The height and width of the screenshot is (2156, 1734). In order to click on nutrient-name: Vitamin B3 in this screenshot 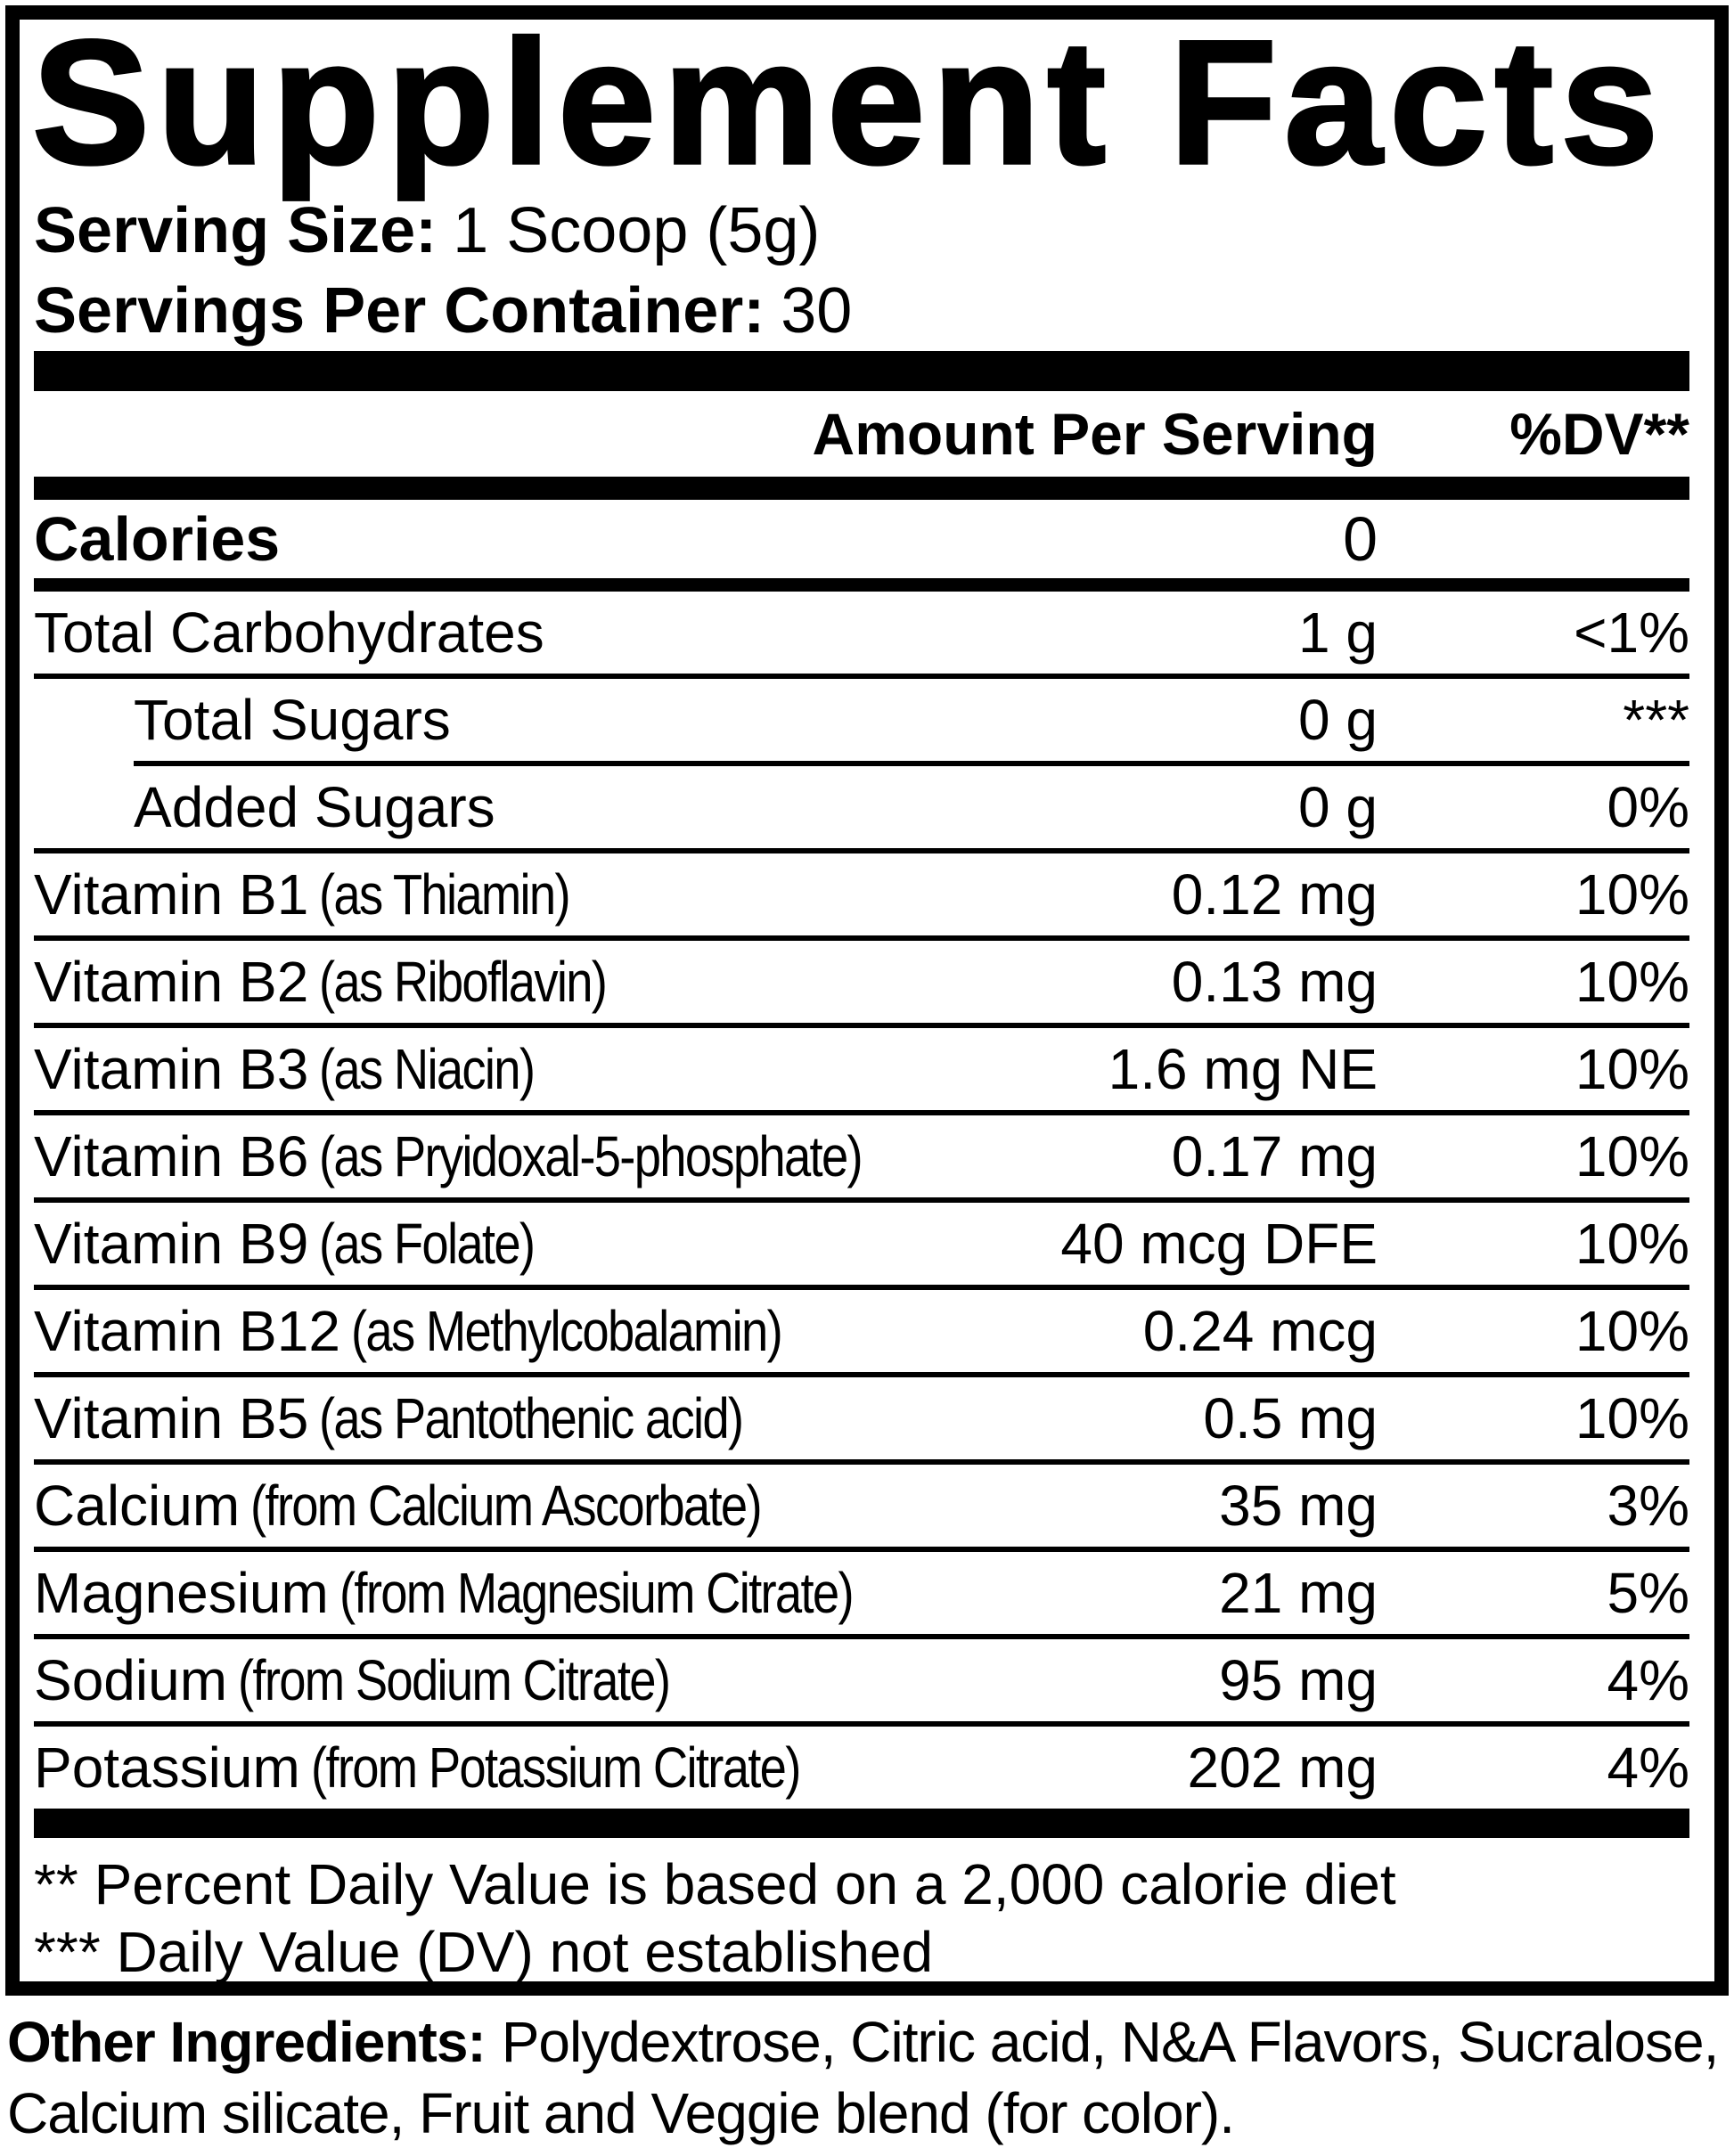, I will do `click(171, 1069)`.